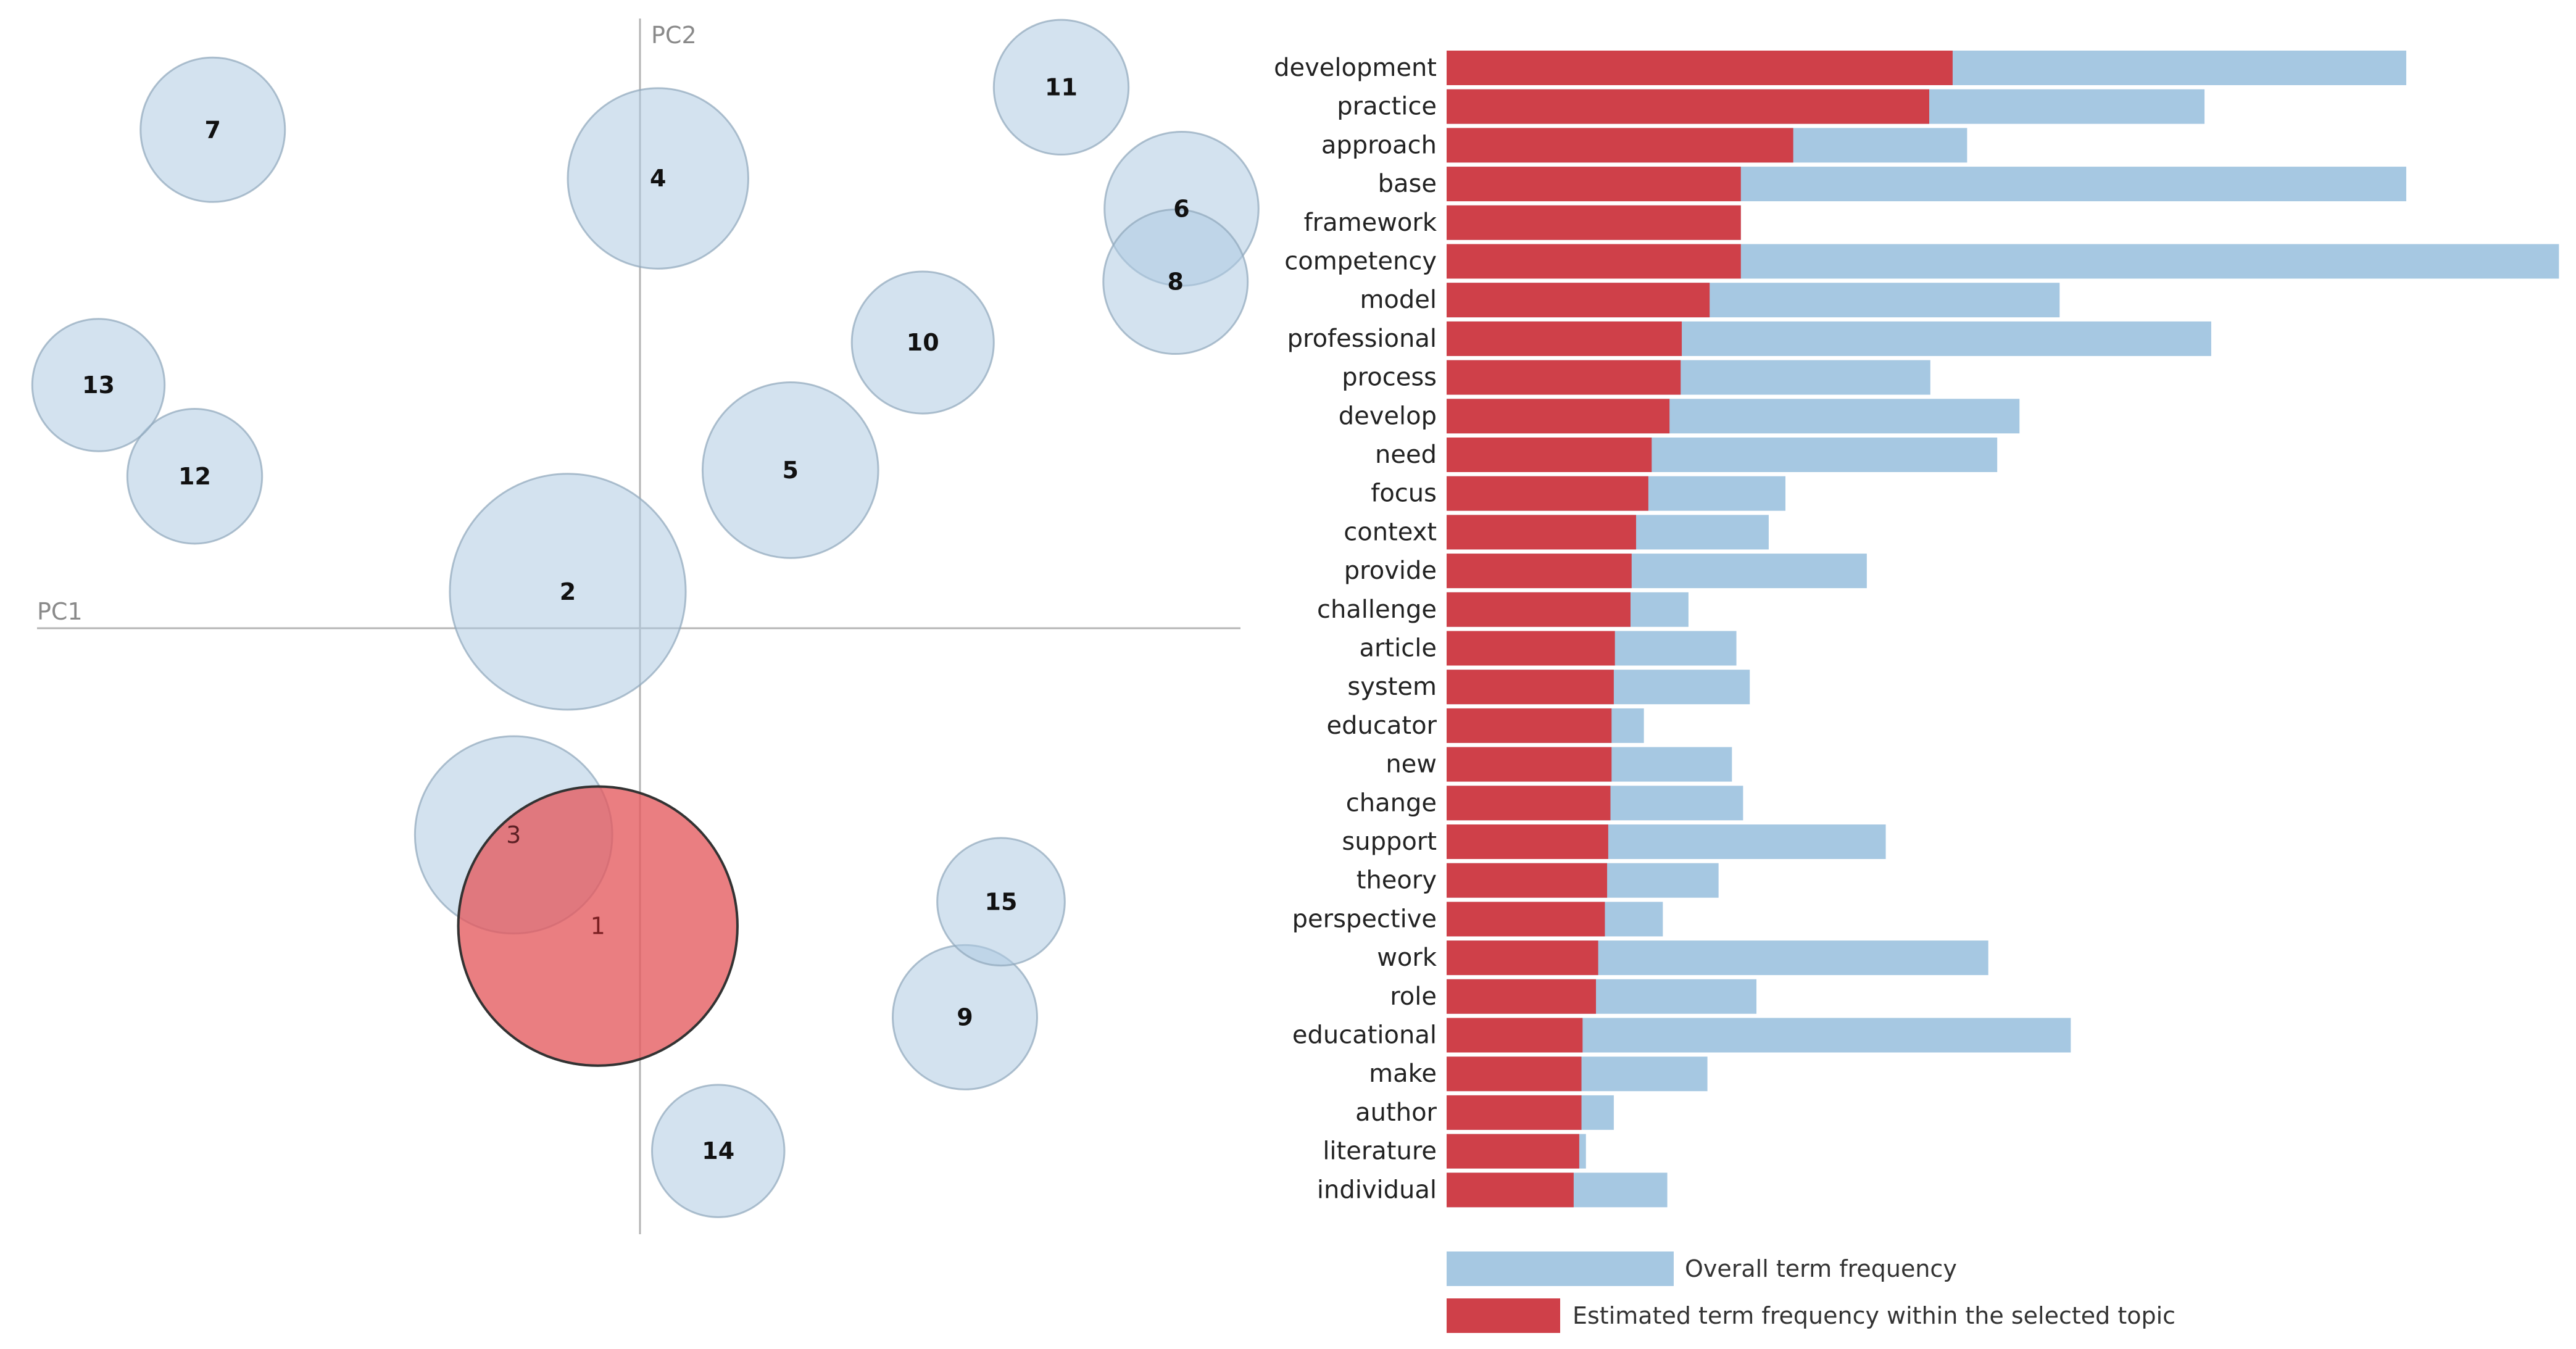  I want to click on term-label-provide: provide, so click(1390, 571).